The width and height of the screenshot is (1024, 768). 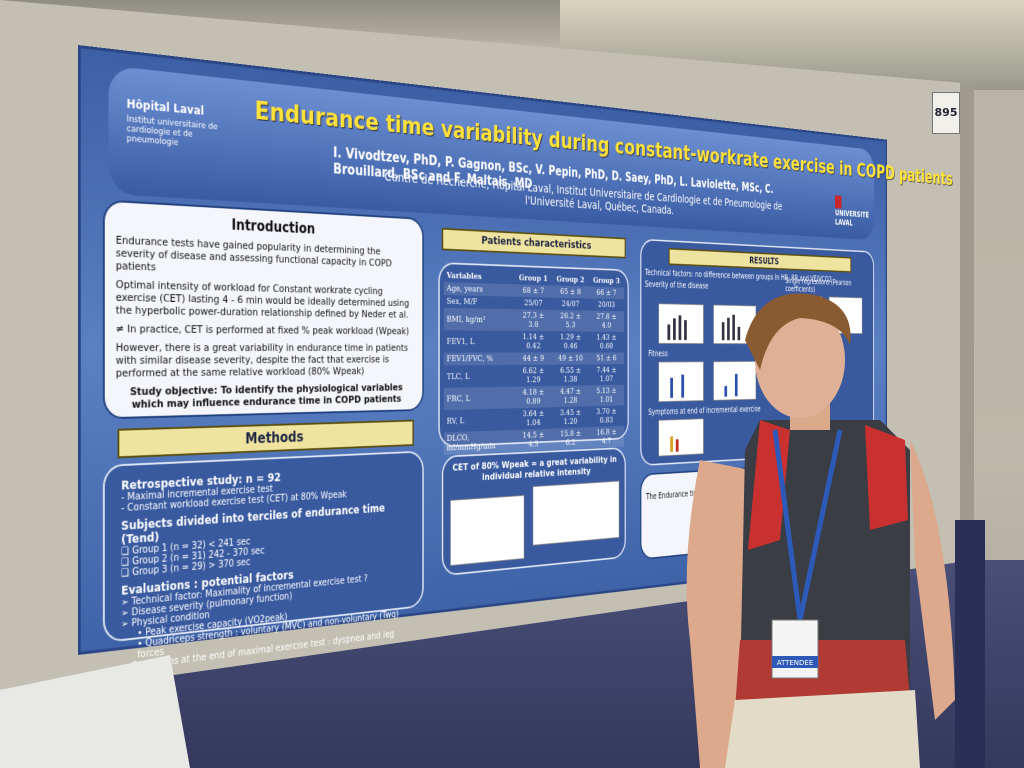 I want to click on leaflet, so click(x=95, y=711).